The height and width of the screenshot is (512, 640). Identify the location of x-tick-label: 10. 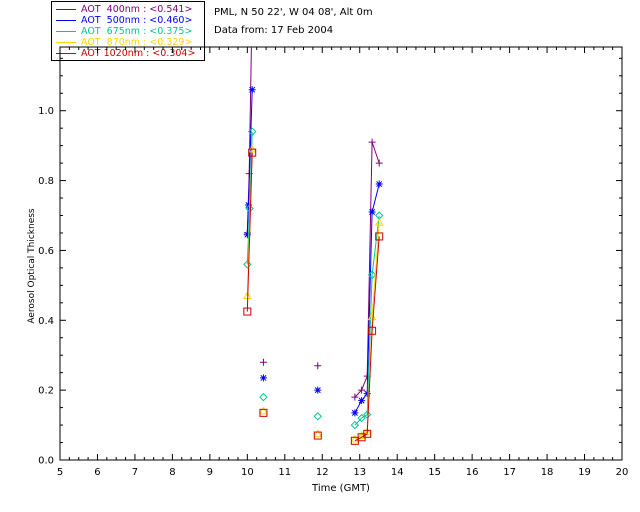
(247, 472).